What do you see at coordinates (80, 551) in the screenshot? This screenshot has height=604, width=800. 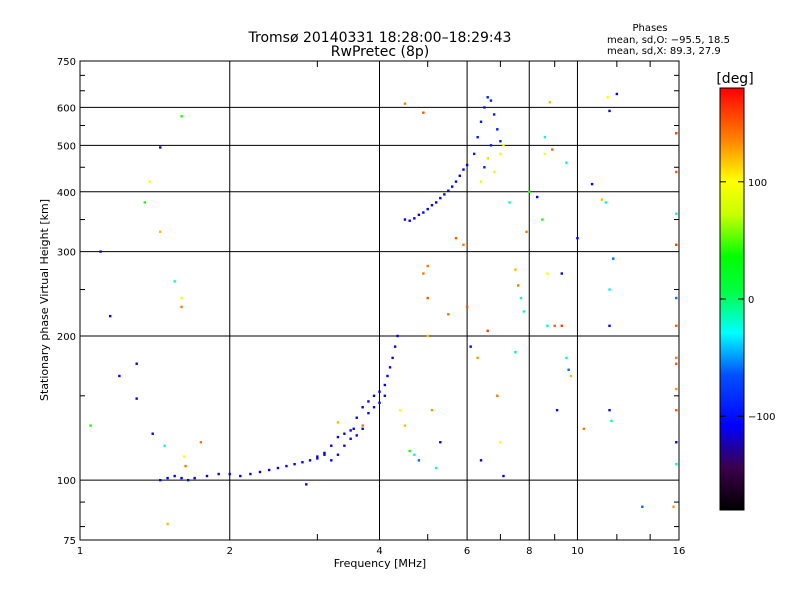 I see `x-tick-label: 1` at bounding box center [80, 551].